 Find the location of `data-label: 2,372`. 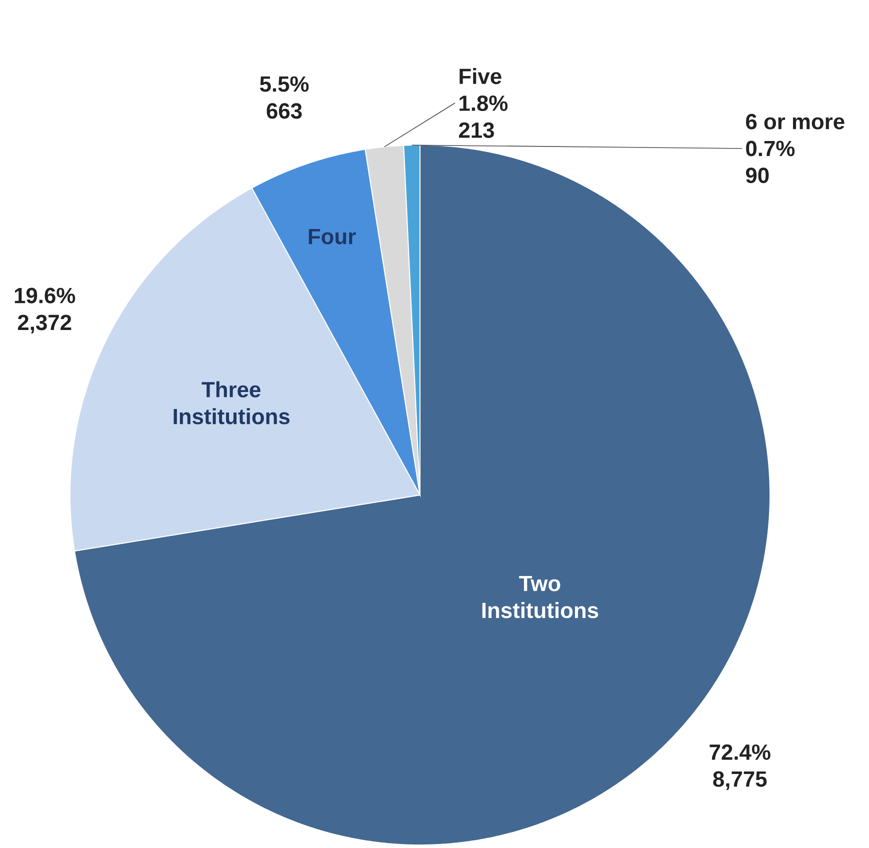

data-label: 2,372 is located at coordinates (45, 324).